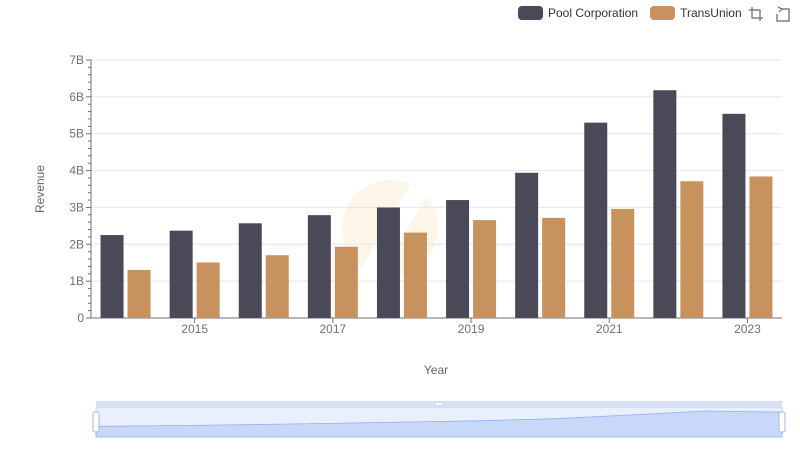 The image size is (800, 466). What do you see at coordinates (40, 189) in the screenshot?
I see `y-axis-title: Revenue` at bounding box center [40, 189].